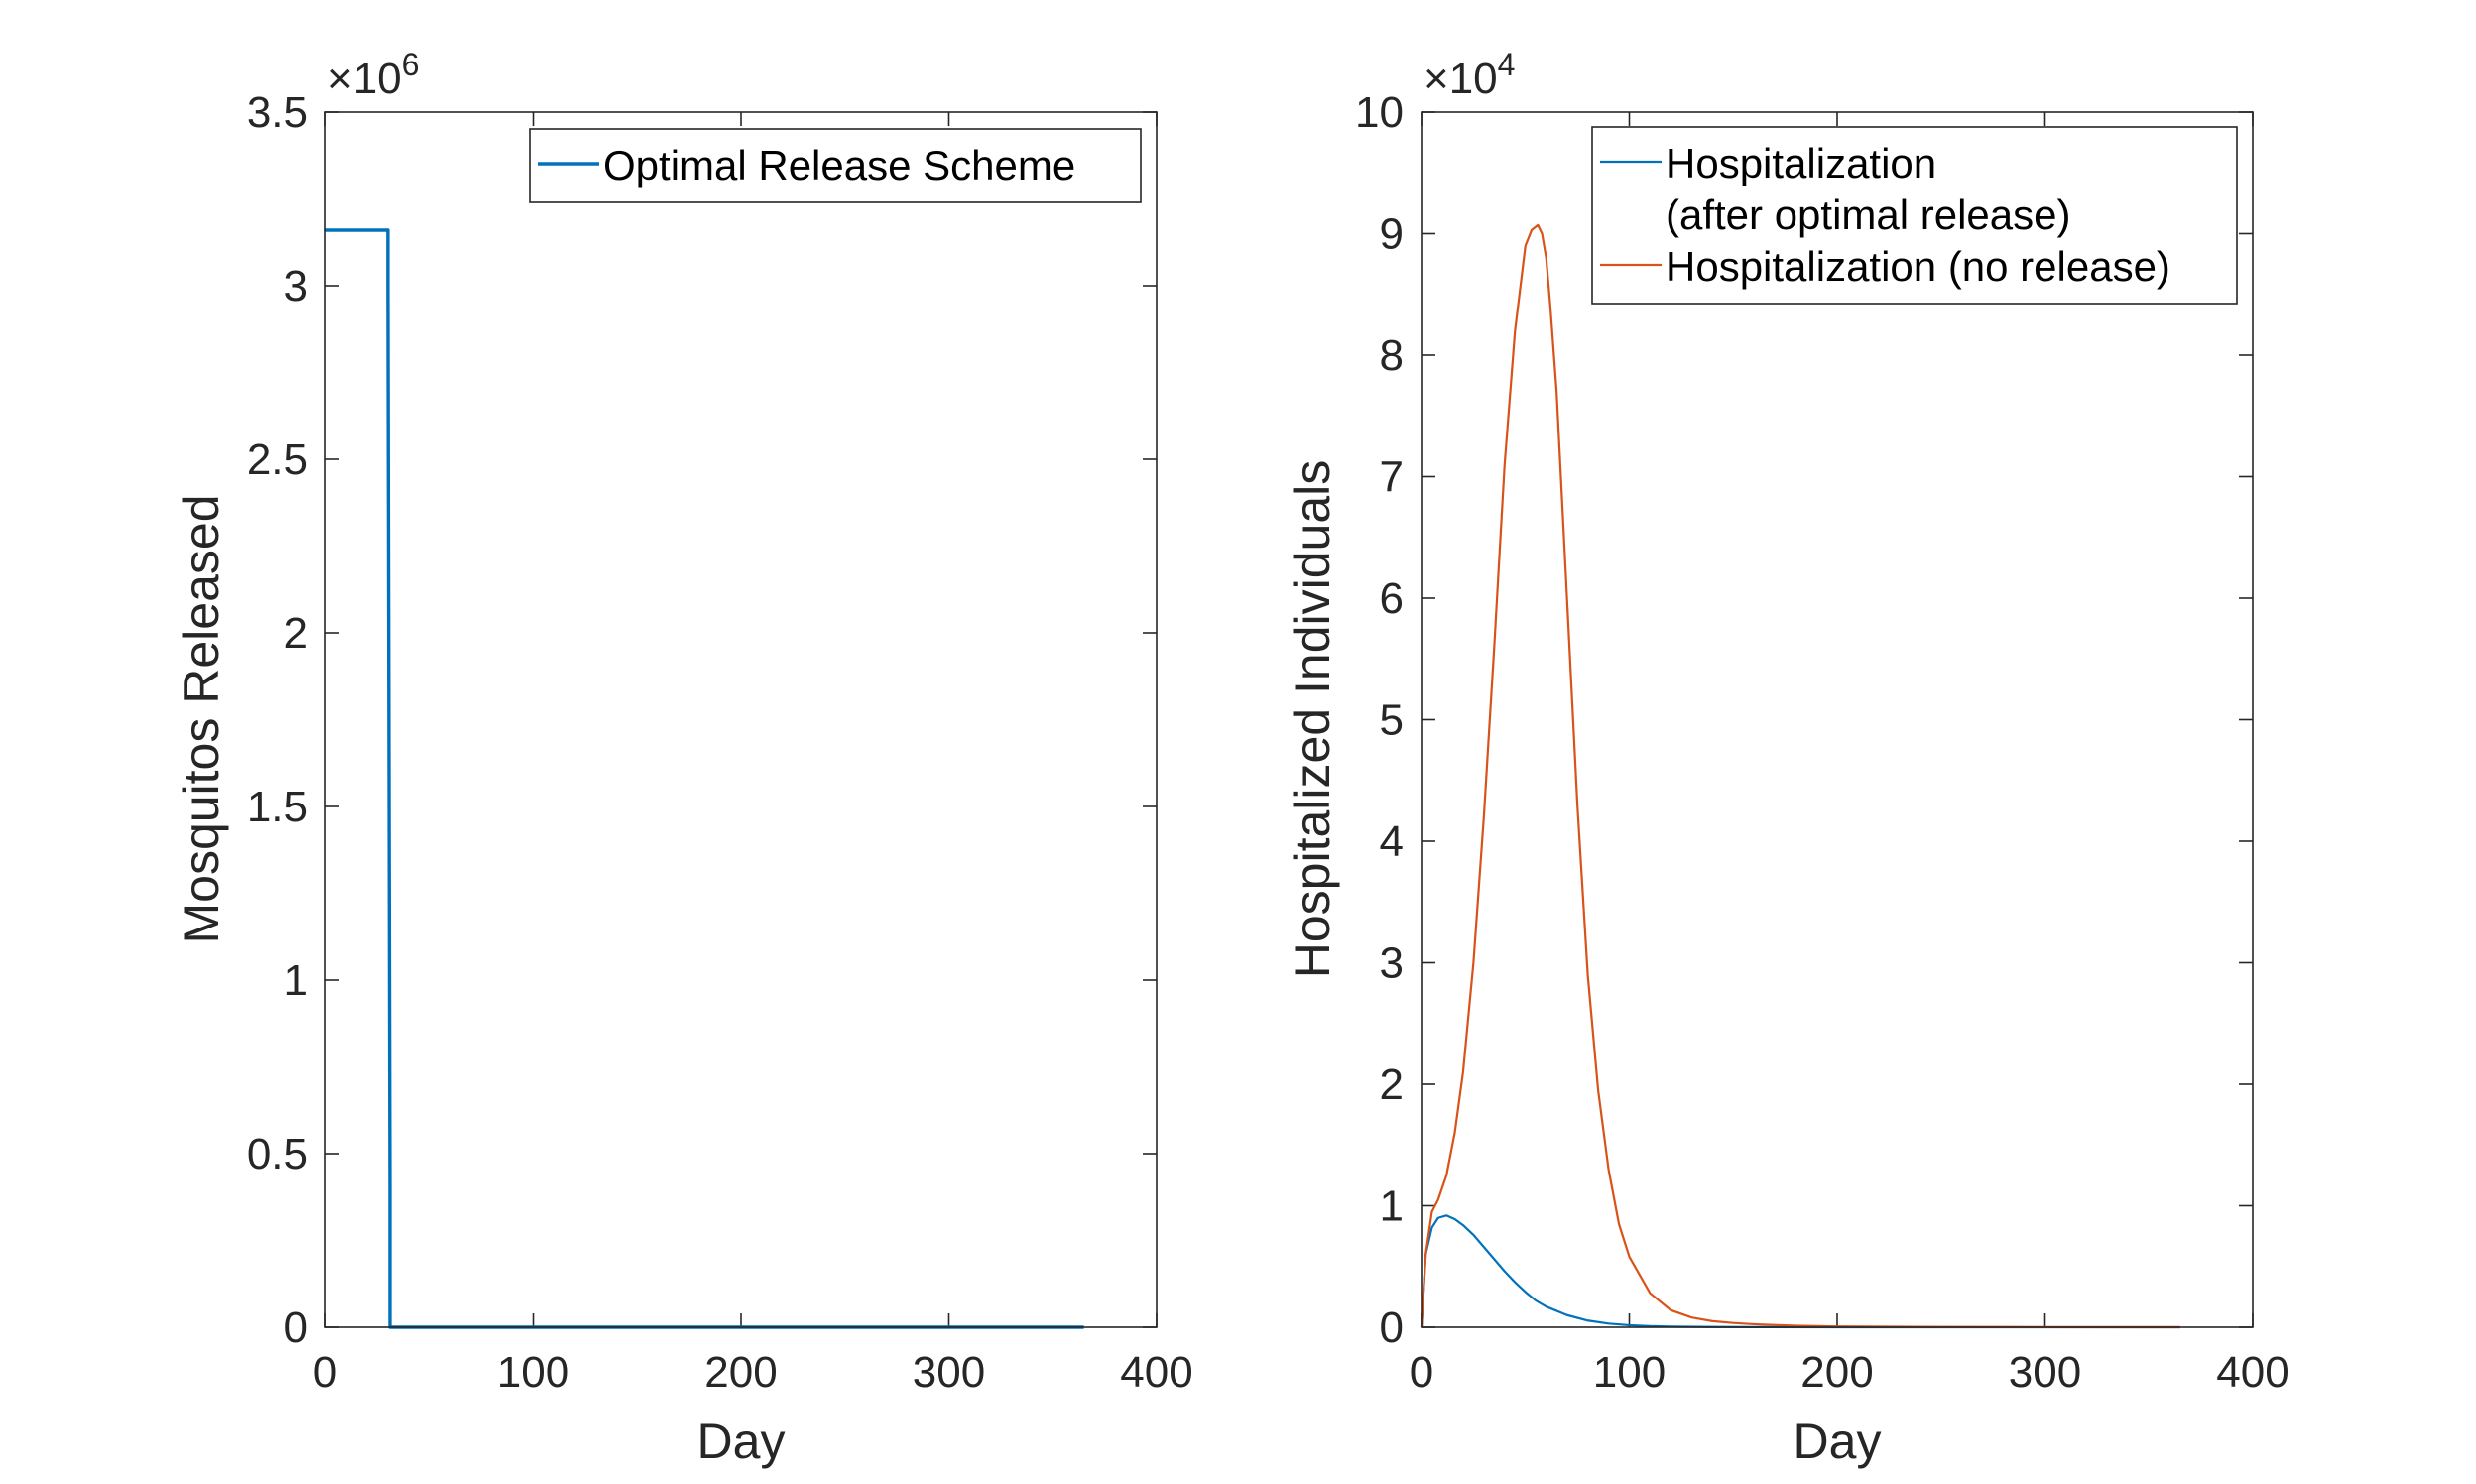  I want to click on y-tick-label: 8, so click(1392, 355).